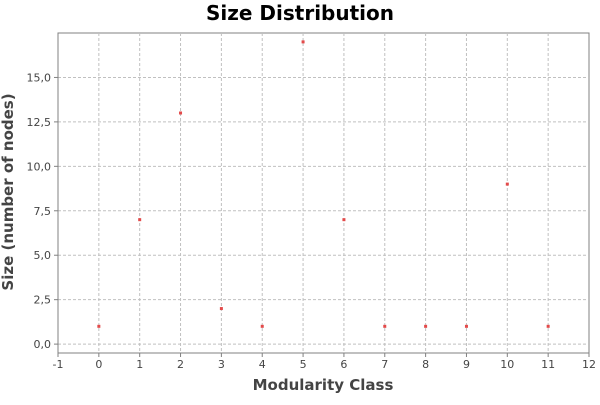  I want to click on y-axis-label: Size (number of nodes), so click(8, 191).